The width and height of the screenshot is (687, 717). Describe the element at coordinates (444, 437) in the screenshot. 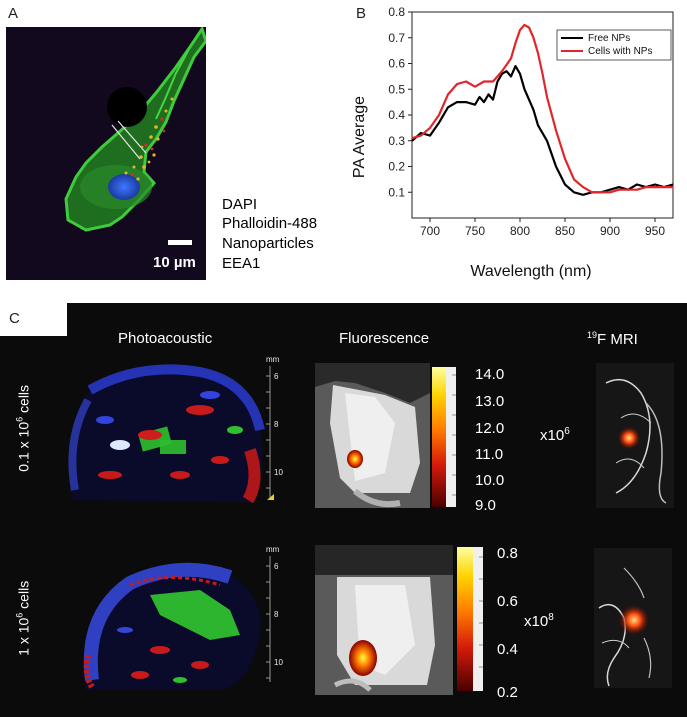

I see `colorbar-low` at that location.